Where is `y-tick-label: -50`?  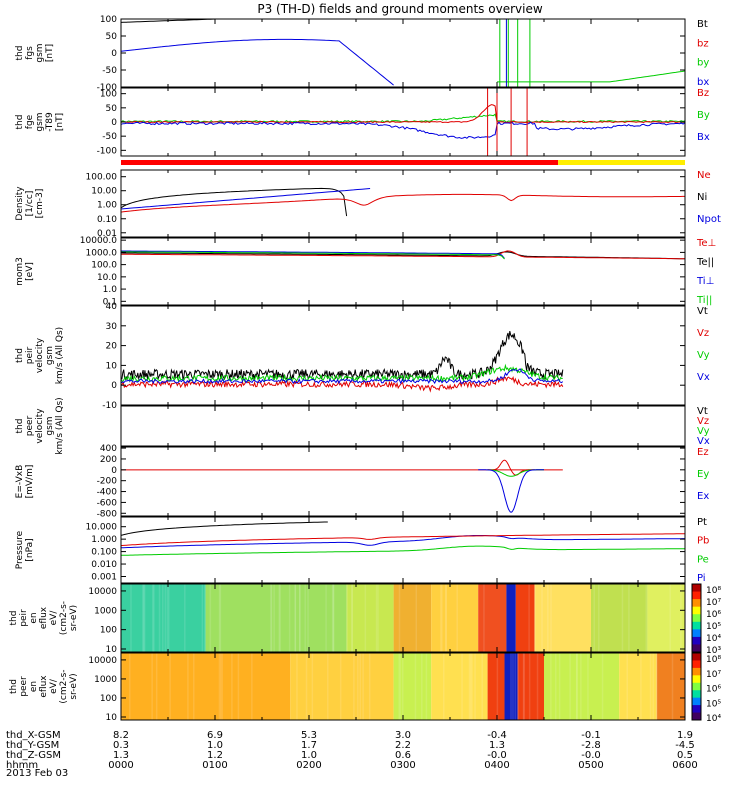
y-tick-label: -50 is located at coordinates (109, 137).